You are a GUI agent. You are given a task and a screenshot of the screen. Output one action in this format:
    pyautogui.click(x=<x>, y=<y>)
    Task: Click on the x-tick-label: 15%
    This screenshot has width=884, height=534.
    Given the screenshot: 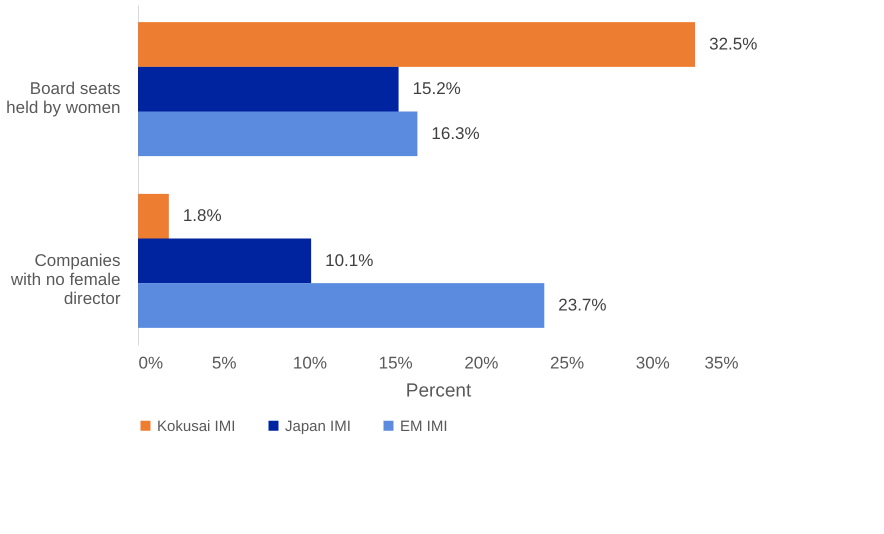 What is the action you would take?
    pyautogui.click(x=395, y=363)
    